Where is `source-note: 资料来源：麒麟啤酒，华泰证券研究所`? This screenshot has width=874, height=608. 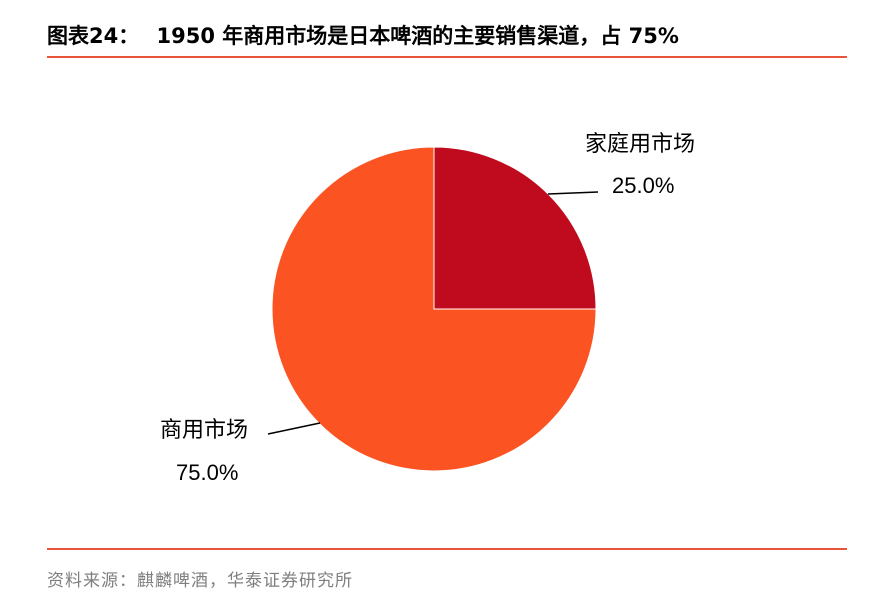 source-note: 资料来源：麒麟啤酒，华泰证券研究所 is located at coordinates (200, 581).